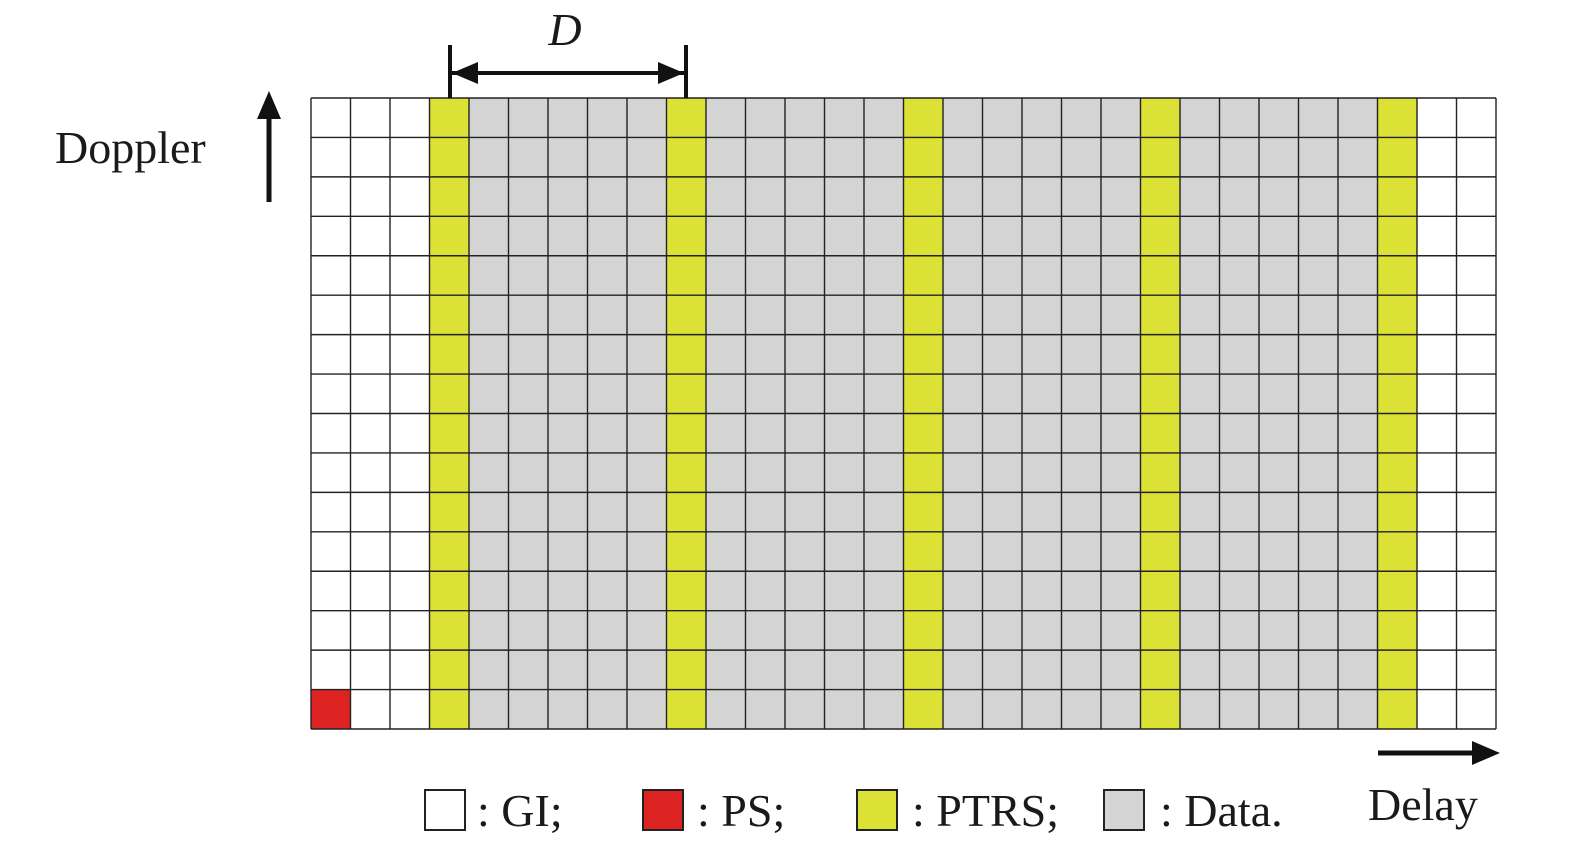  What do you see at coordinates (1221, 810) in the screenshot?
I see `legend-label-data: : Data.` at bounding box center [1221, 810].